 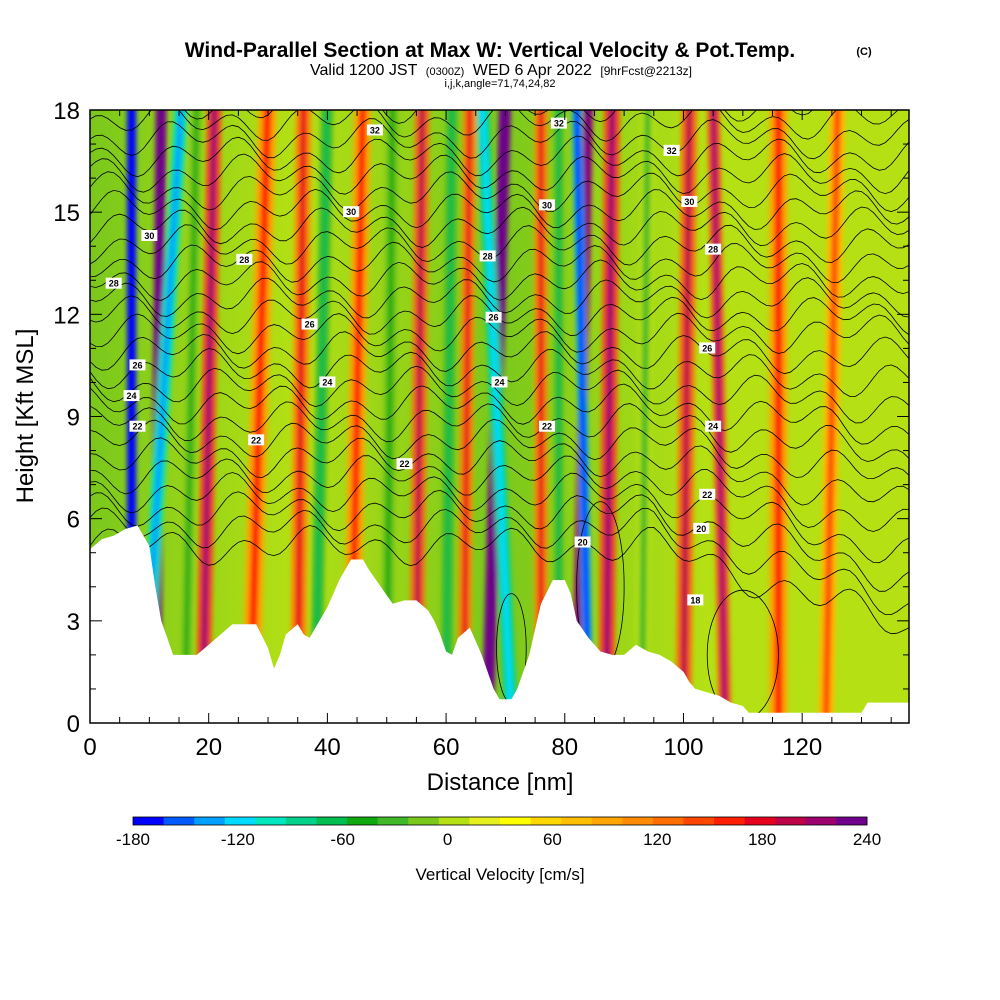 I want to click on y-tick-label: 3, so click(x=73, y=622).